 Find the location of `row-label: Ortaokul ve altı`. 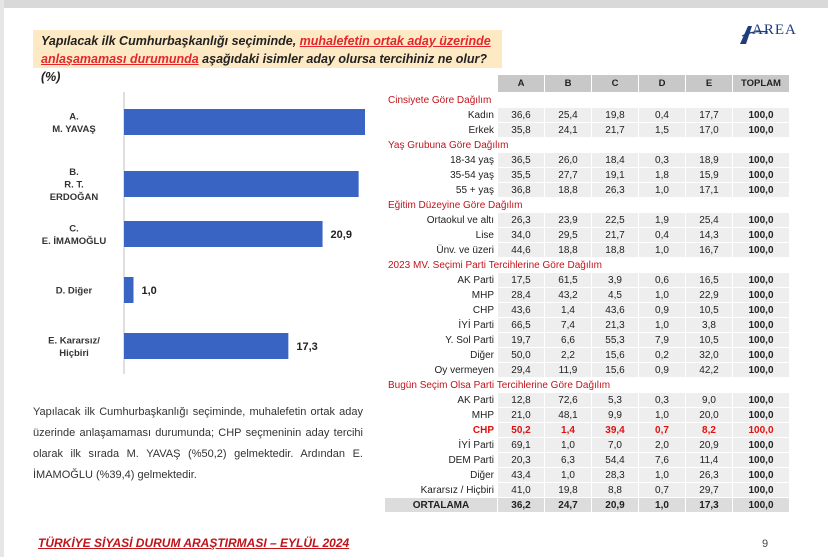

row-label: Ortaokul ve altı is located at coordinates (441, 220).